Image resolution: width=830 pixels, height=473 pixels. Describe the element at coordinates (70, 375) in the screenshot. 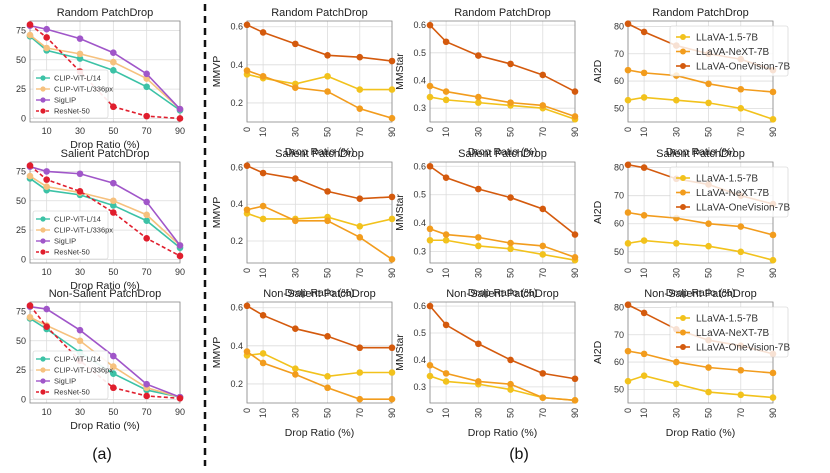

I see `legend-box` at that location.